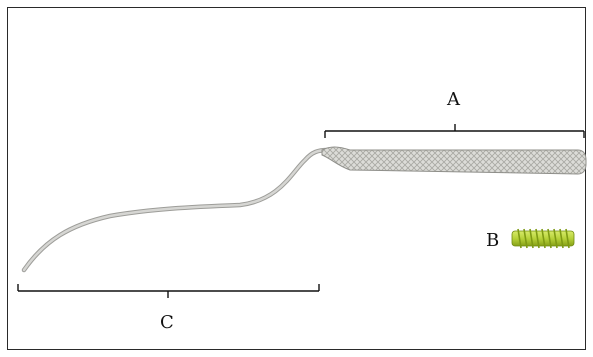 The image size is (593, 357). I want to click on label-b: B, so click(493, 240).